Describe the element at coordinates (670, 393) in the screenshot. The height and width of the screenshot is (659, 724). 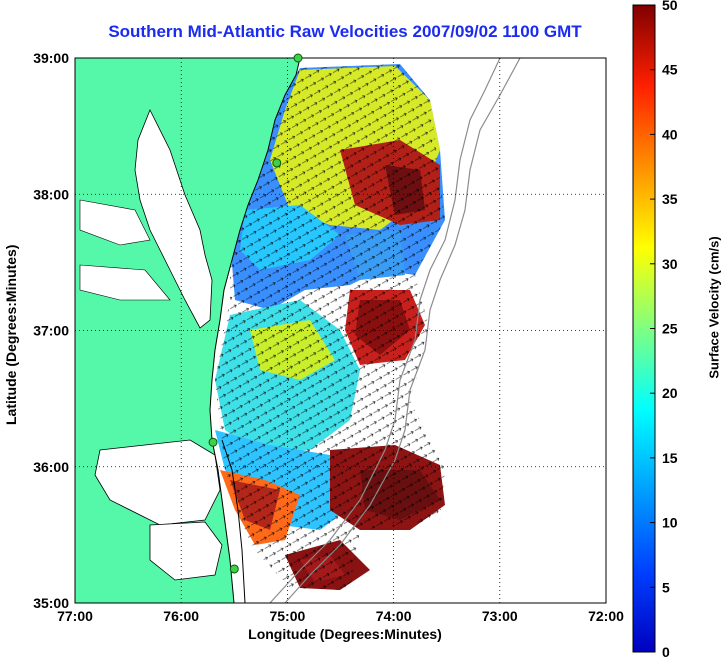
I see `colorbar-tick-label: 20` at that location.